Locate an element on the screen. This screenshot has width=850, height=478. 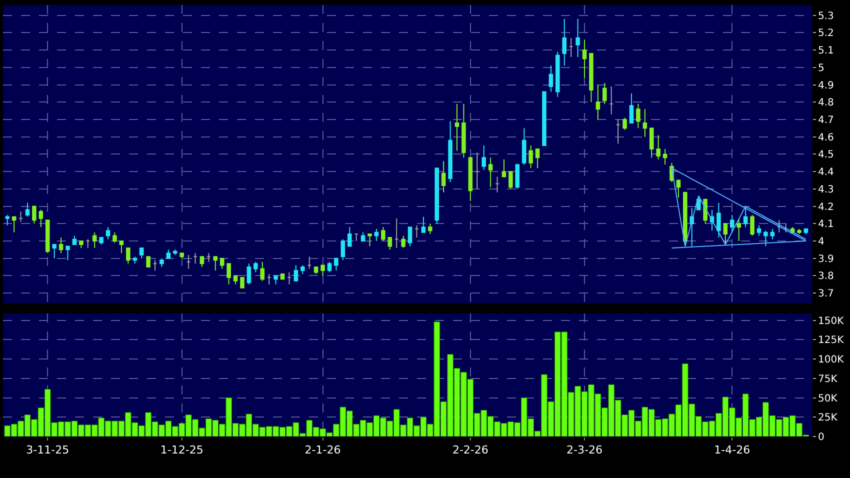
y-tick-label: 3.7 is located at coordinates (826, 294).